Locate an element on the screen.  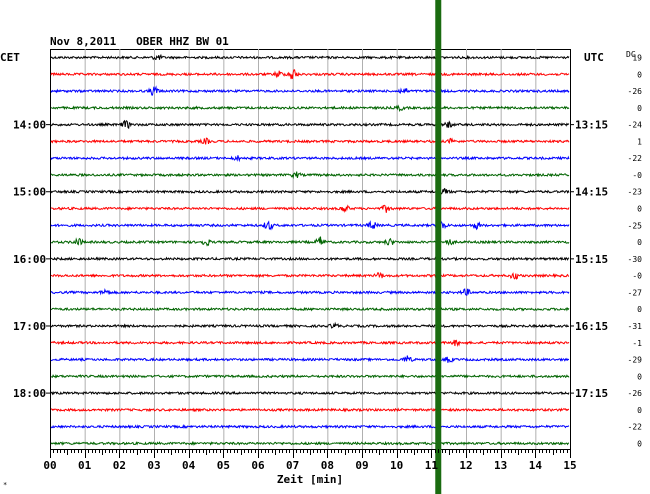
dc-offset-value: -1 is located at coordinates (637, 343).